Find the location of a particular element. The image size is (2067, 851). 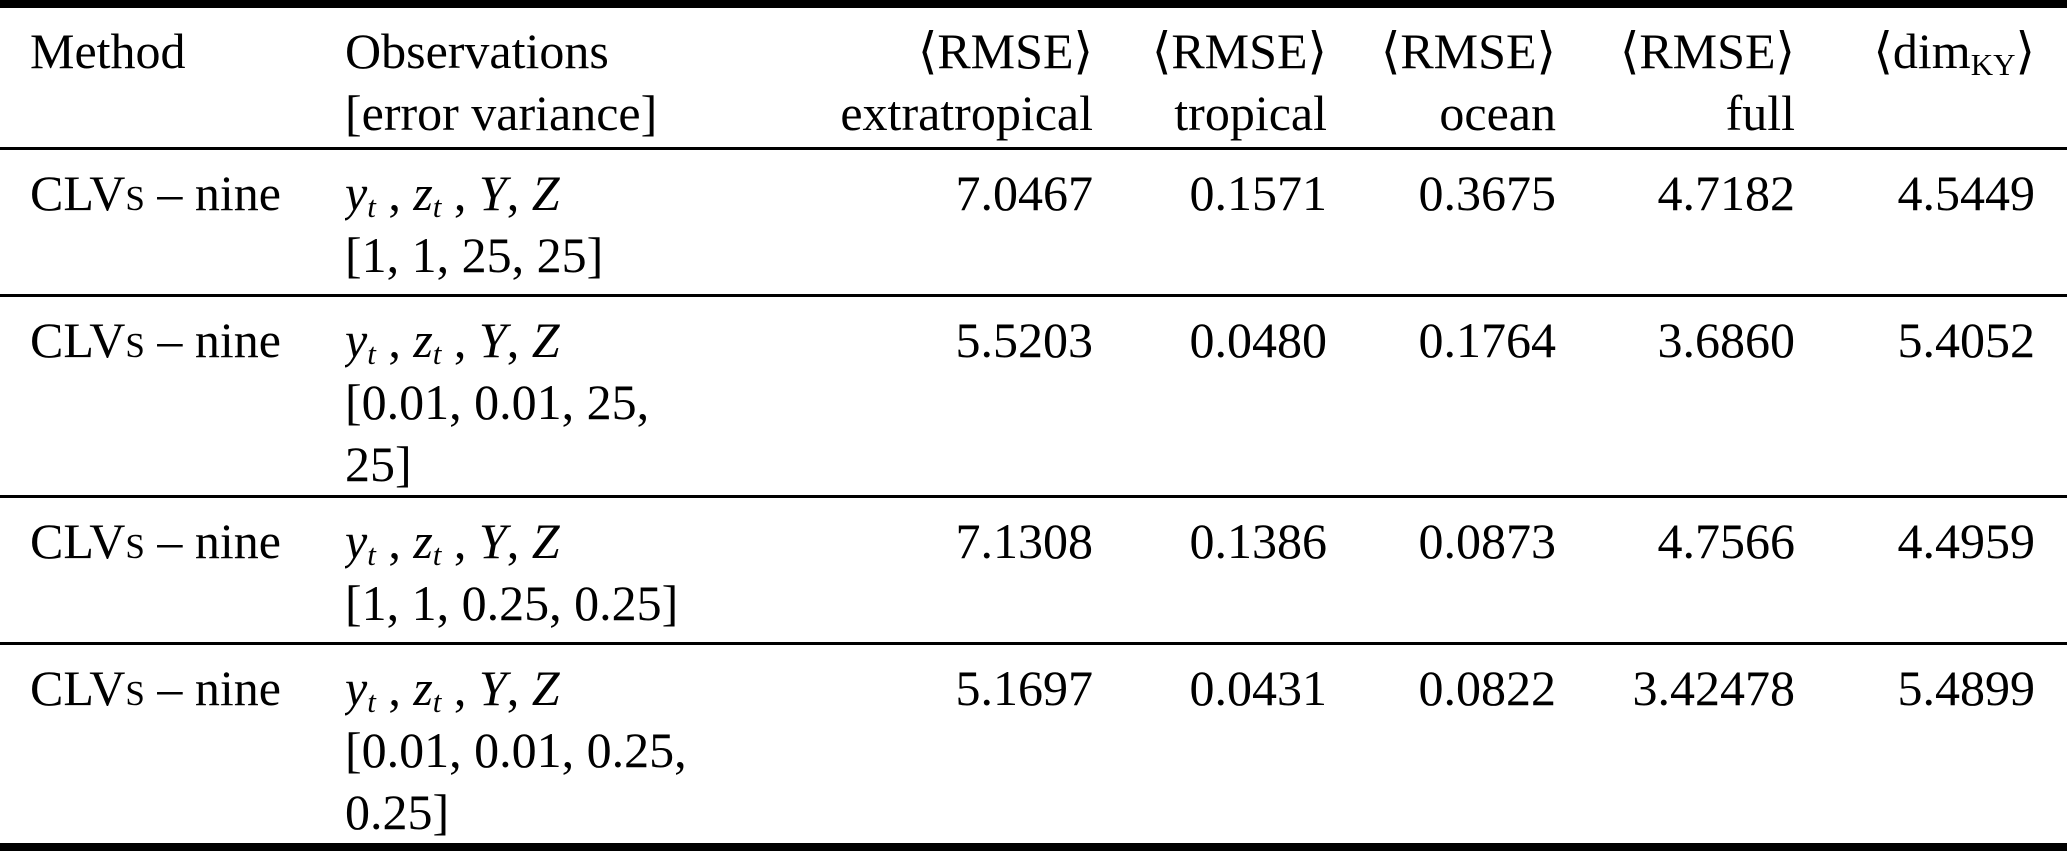

rmse-tropical-cell: 0.0431 is located at coordinates (1258, 687).